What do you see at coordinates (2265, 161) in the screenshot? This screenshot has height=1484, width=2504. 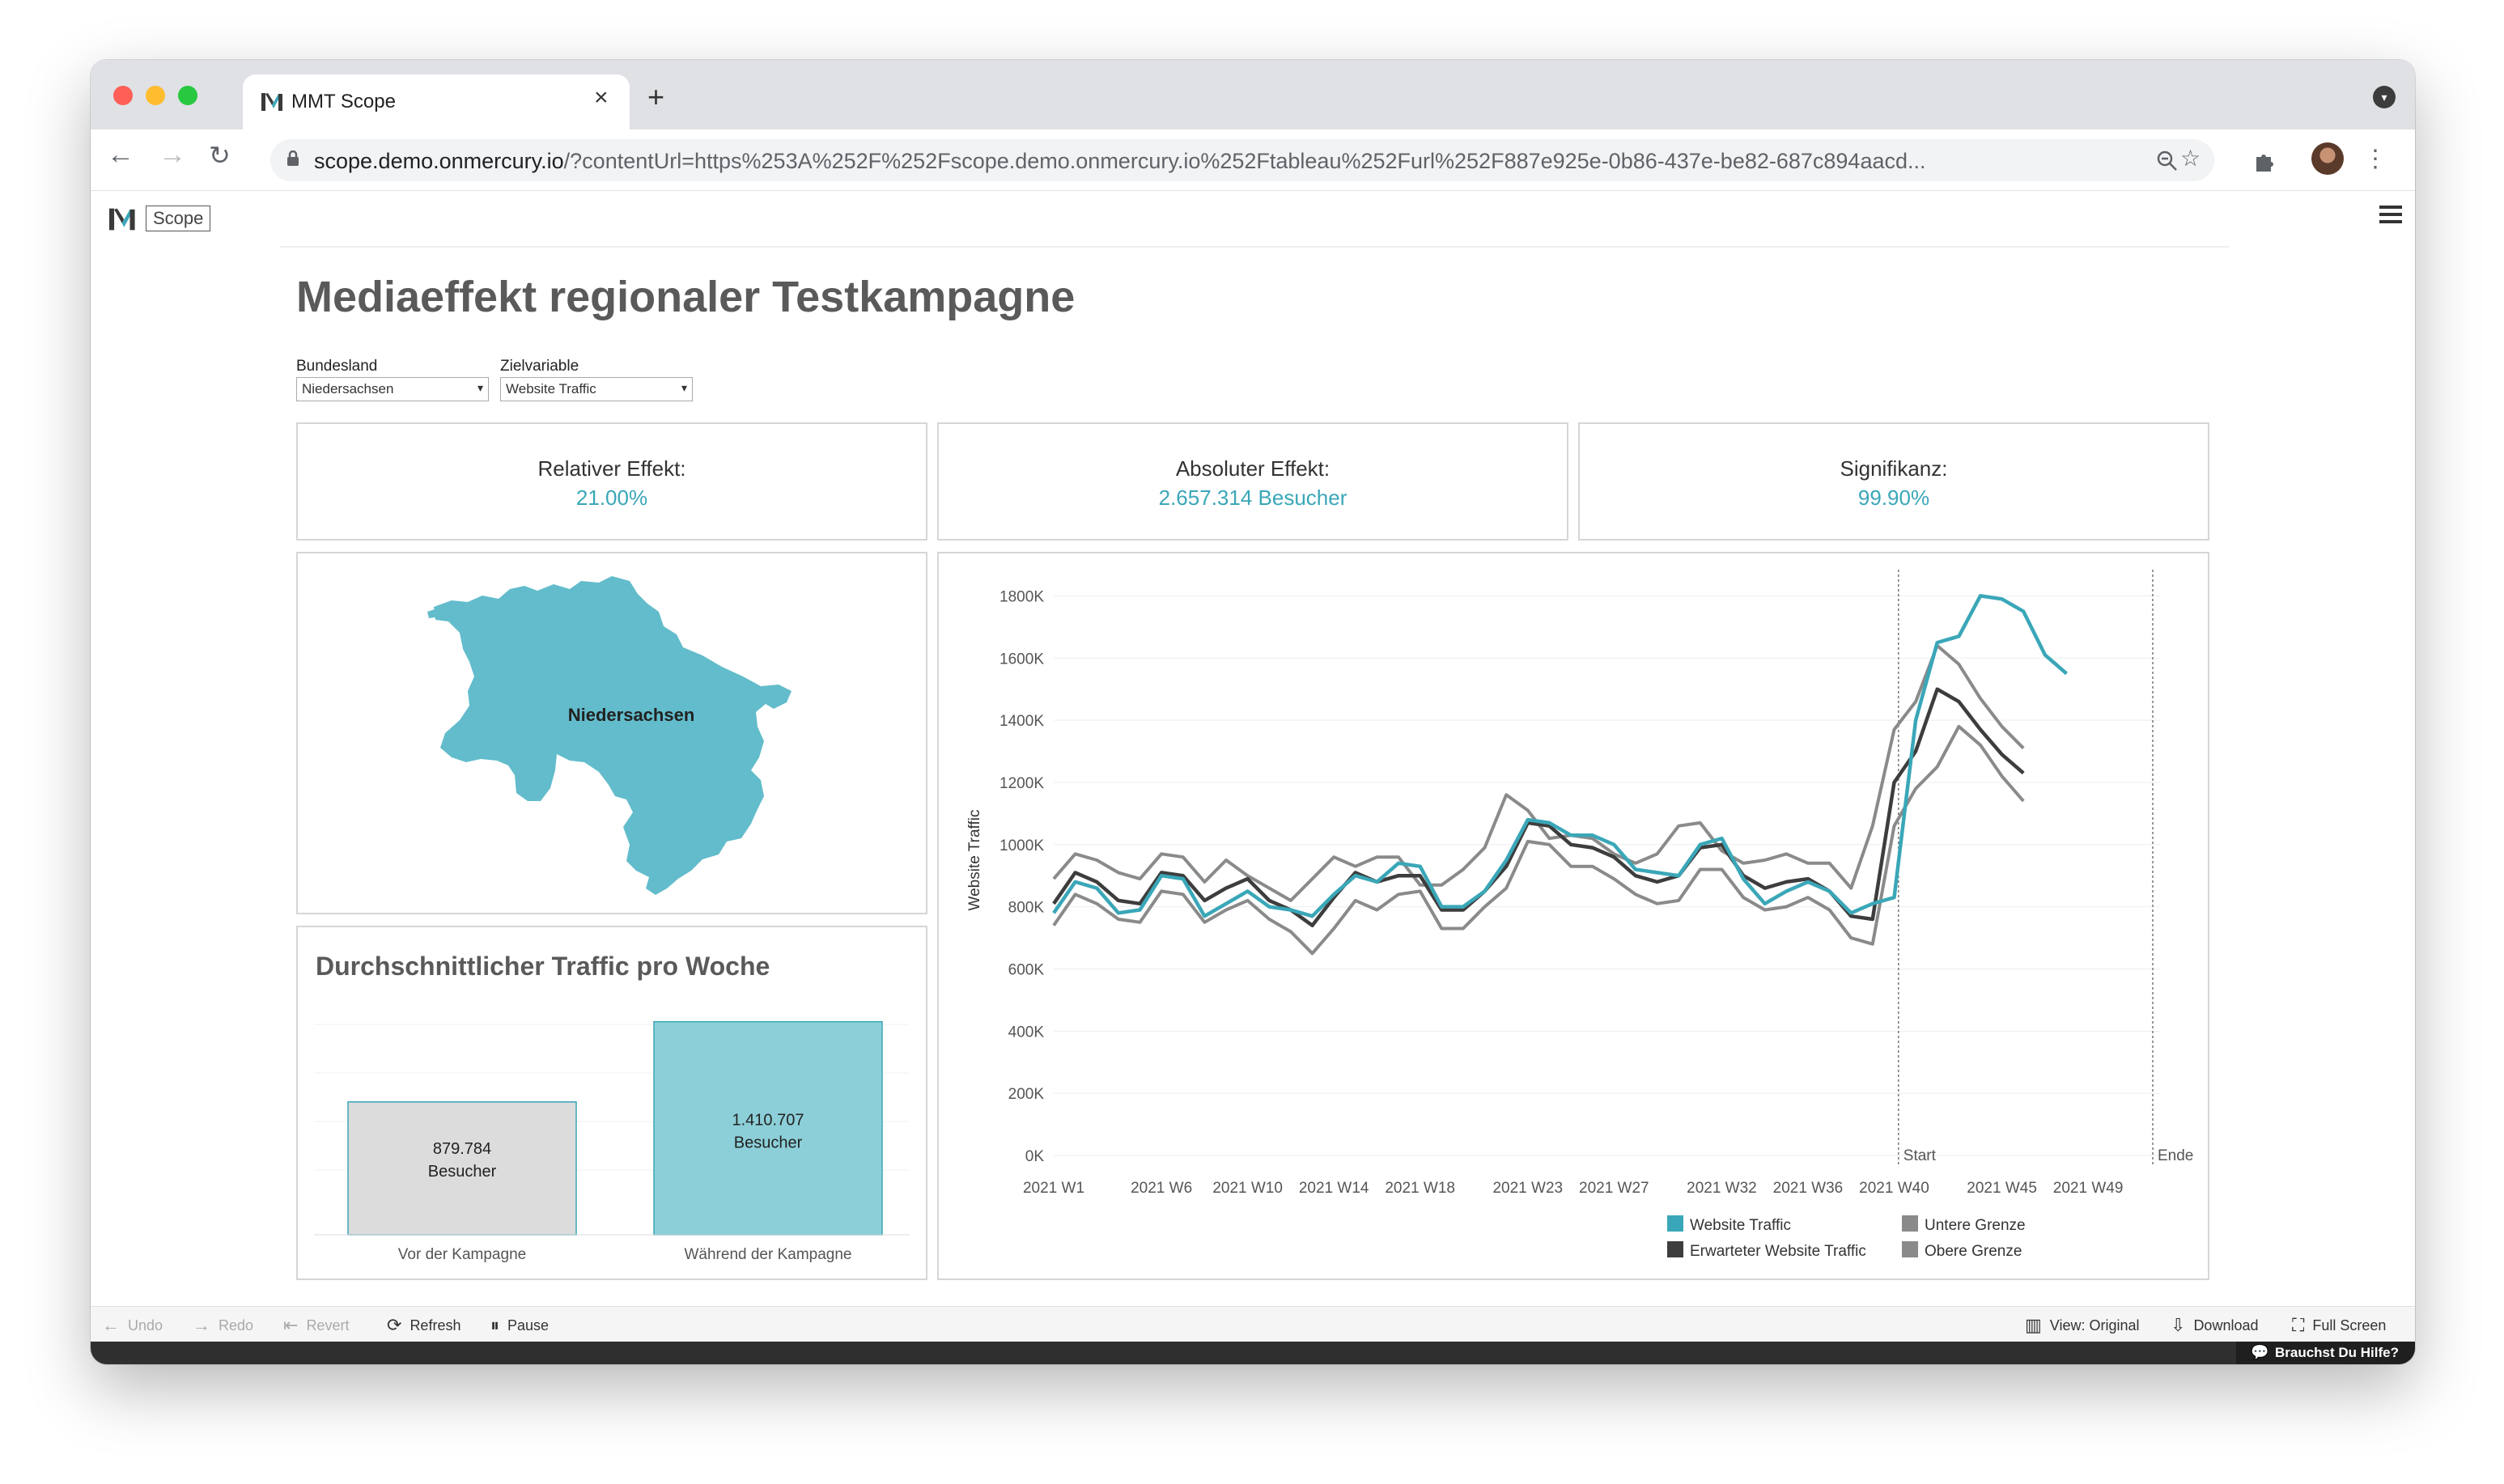 I see `extensions-puzzle-icon` at bounding box center [2265, 161].